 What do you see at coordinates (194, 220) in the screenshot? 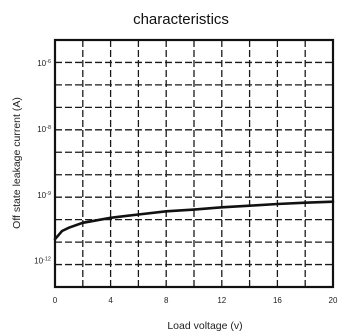
I see `leakage-curve` at bounding box center [194, 220].